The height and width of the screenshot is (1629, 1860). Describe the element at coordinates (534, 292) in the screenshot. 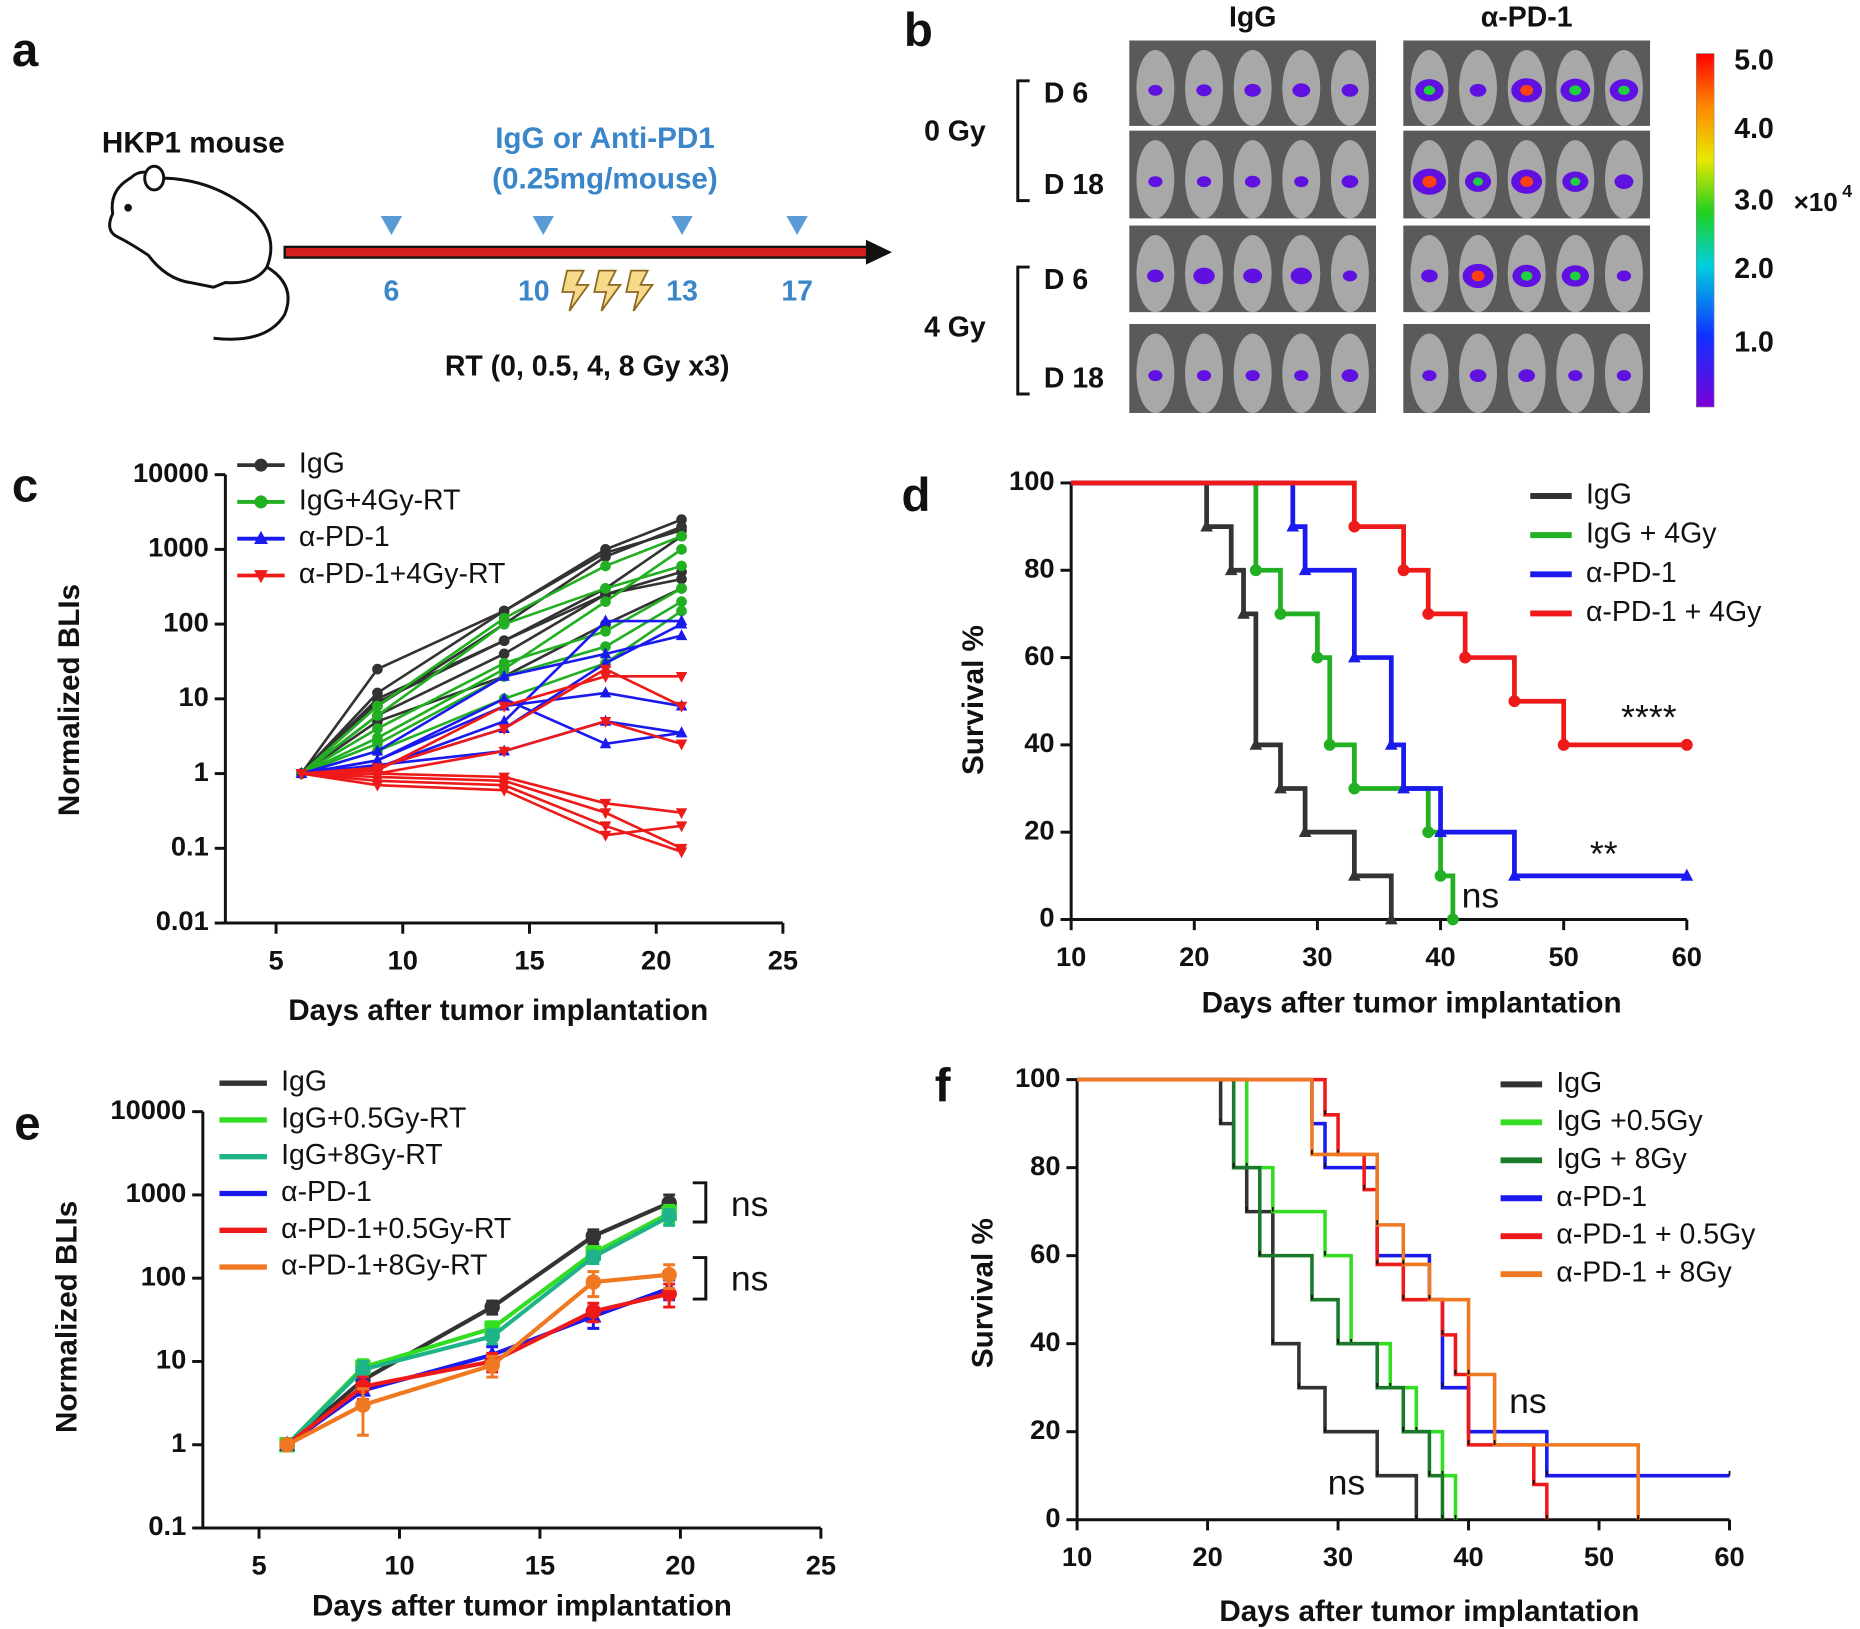

I see `day-label: 10` at that location.